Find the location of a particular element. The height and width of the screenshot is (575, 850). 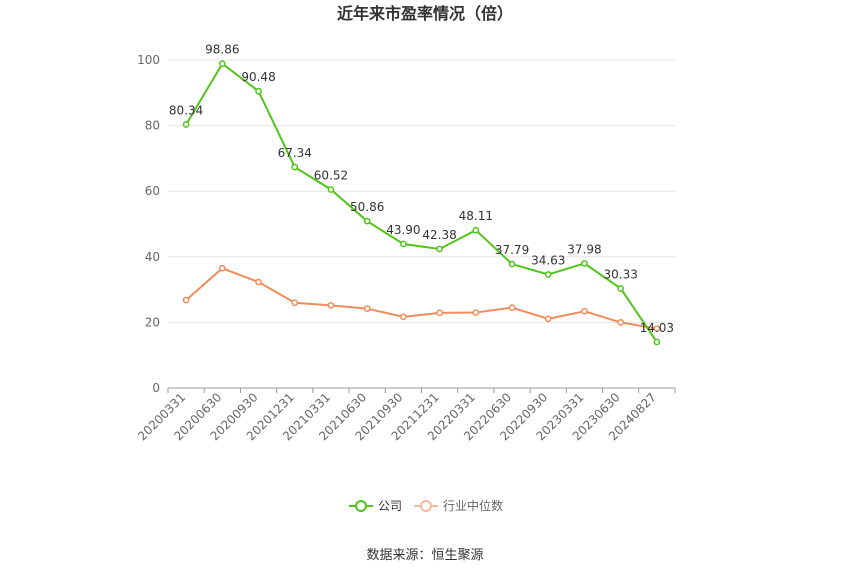

legend: 公司 行业中位数 is located at coordinates (426, 505).